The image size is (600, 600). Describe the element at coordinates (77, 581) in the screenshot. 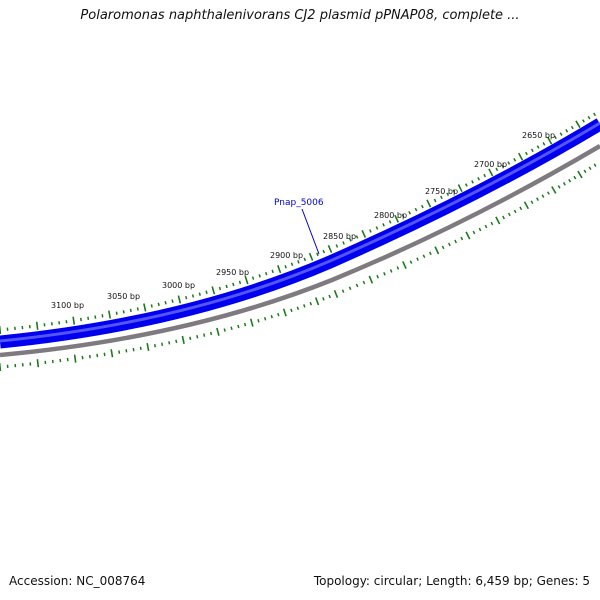

I see `accession-text: Accession: NC_008764` at that location.